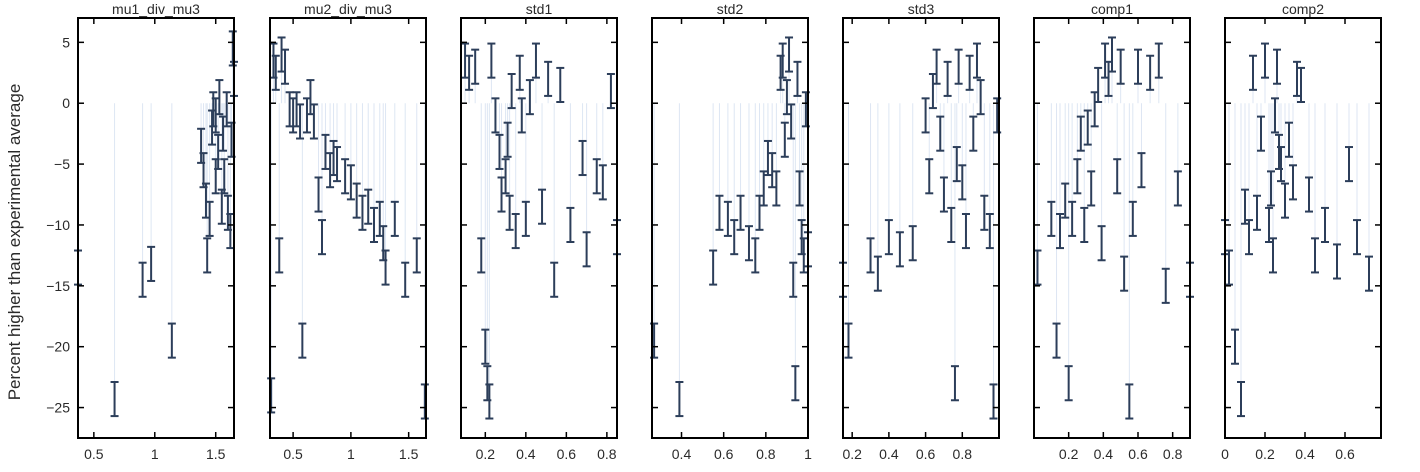  Describe the element at coordinates (409, 454) in the screenshot. I see `x-tick-label: 1.5` at that location.